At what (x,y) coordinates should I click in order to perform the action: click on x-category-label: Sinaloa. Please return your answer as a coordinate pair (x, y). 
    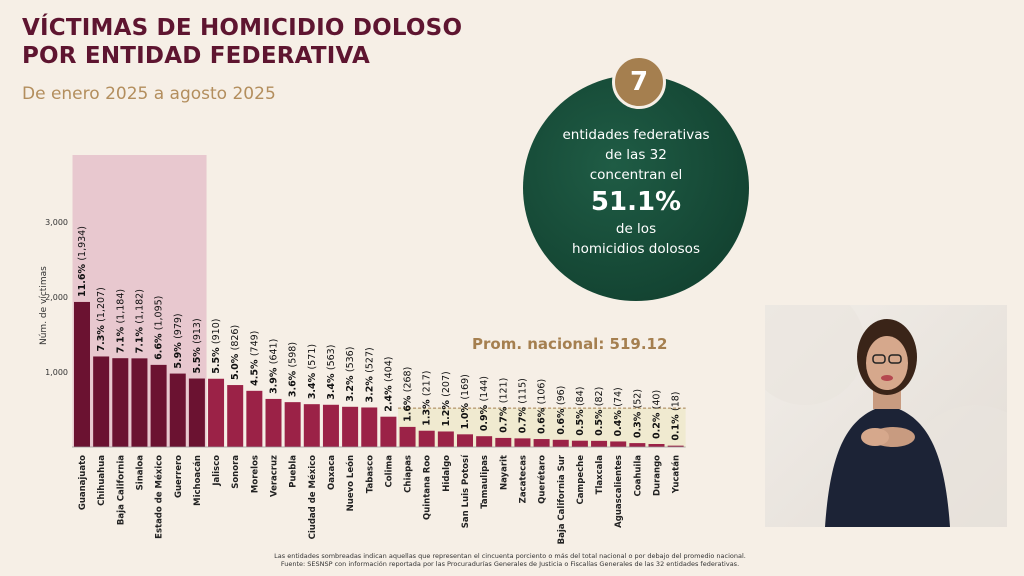
    Looking at the image, I should click on (140, 473).